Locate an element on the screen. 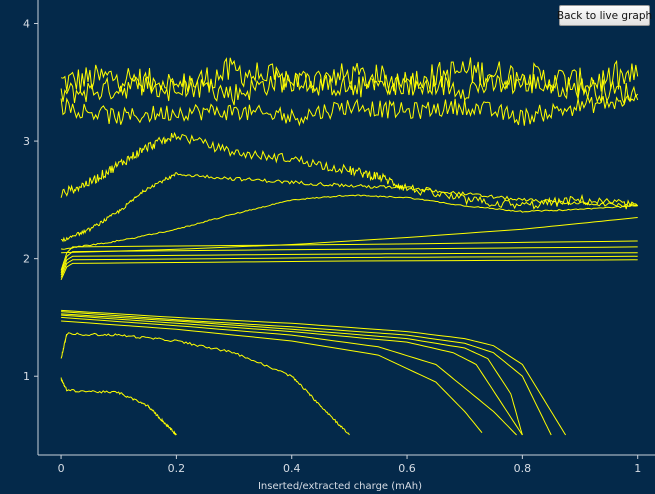  x-axis-title: Inserted/extracted charge (mAh) is located at coordinates (340, 486).